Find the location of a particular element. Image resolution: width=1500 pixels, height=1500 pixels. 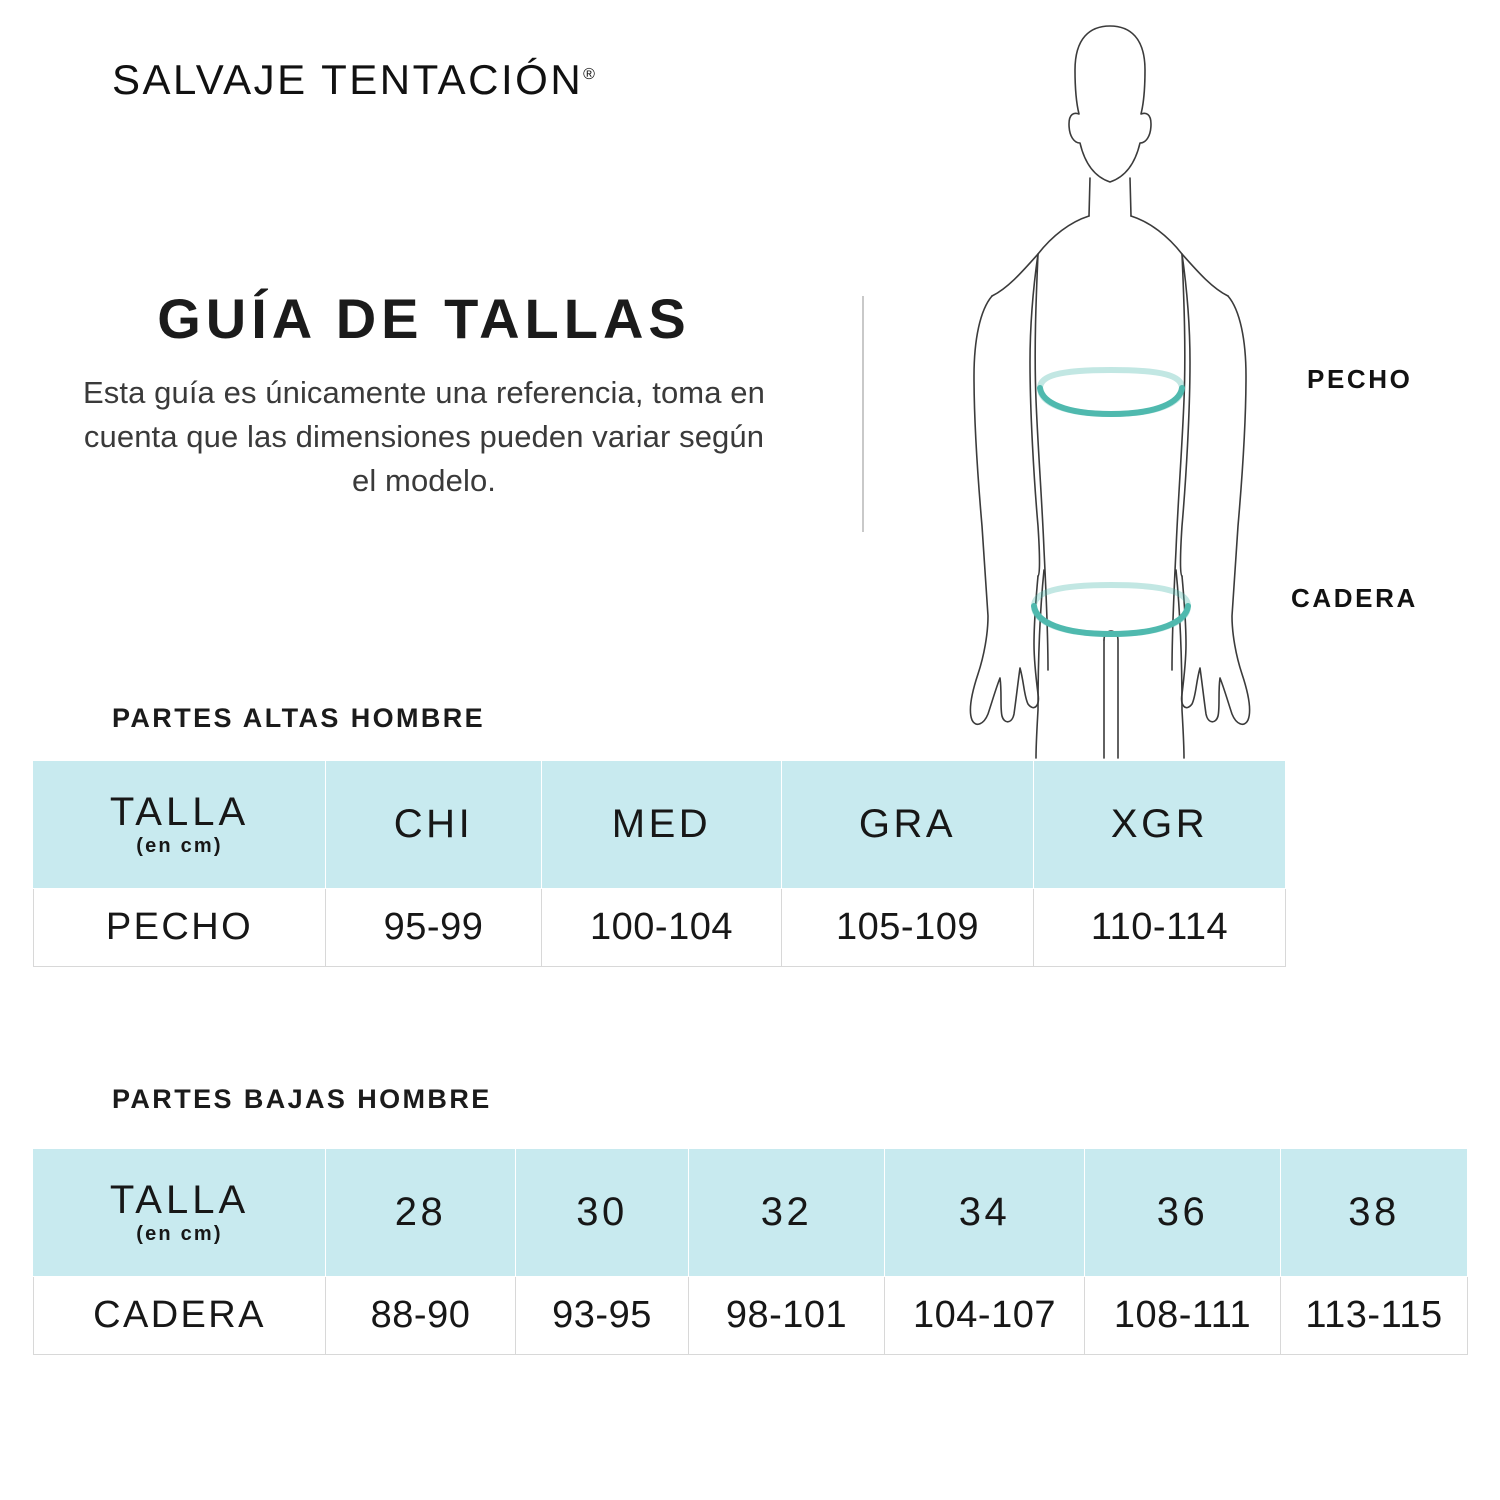

size-label: MED is located at coordinates (661, 824).